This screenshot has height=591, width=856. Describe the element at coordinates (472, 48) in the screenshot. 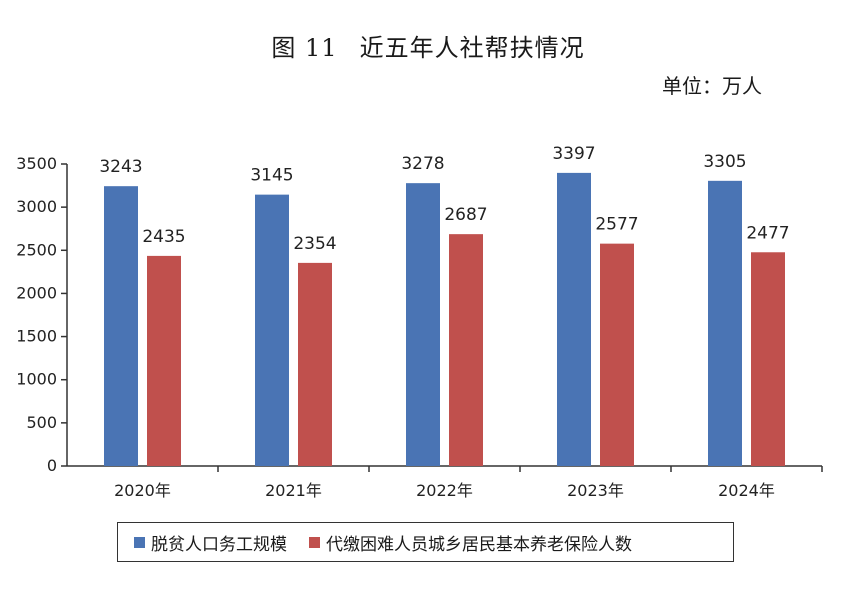

I see `figure-title-text: 近五年人社帮扶情况` at that location.